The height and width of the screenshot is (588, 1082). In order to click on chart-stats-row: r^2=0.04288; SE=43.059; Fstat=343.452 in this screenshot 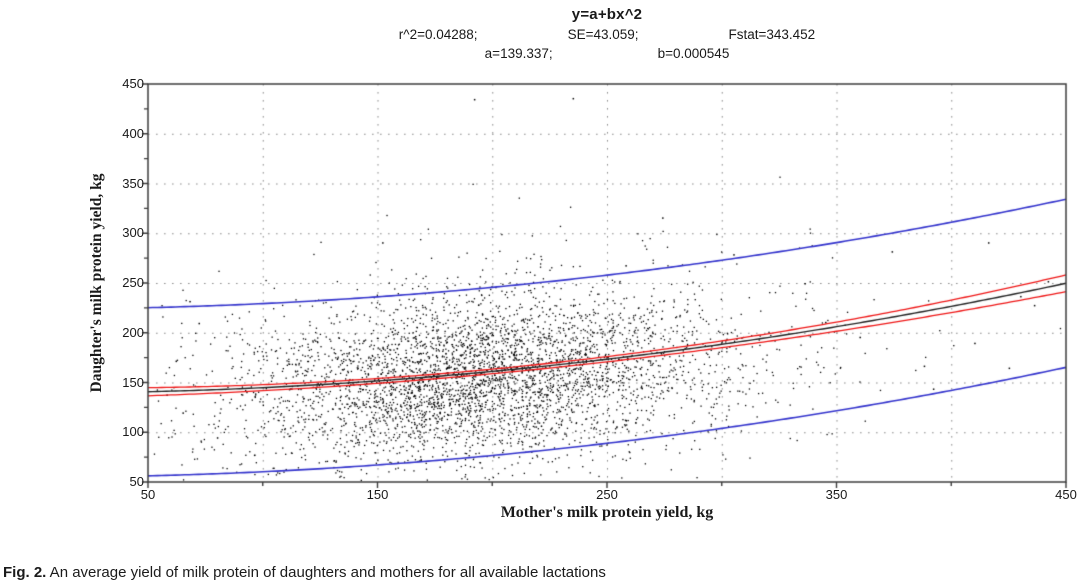, I will do `click(607, 34)`.